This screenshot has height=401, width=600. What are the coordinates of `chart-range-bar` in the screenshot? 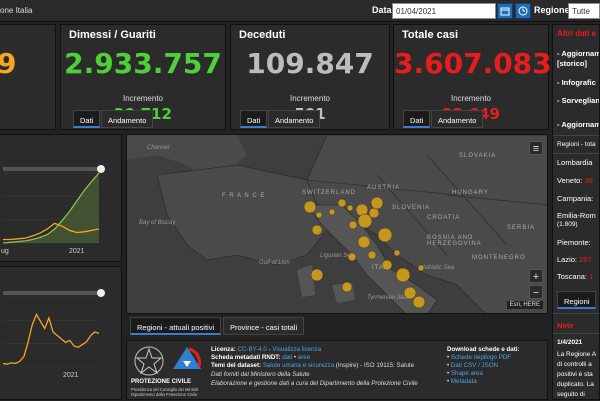 It's located at (53, 293).